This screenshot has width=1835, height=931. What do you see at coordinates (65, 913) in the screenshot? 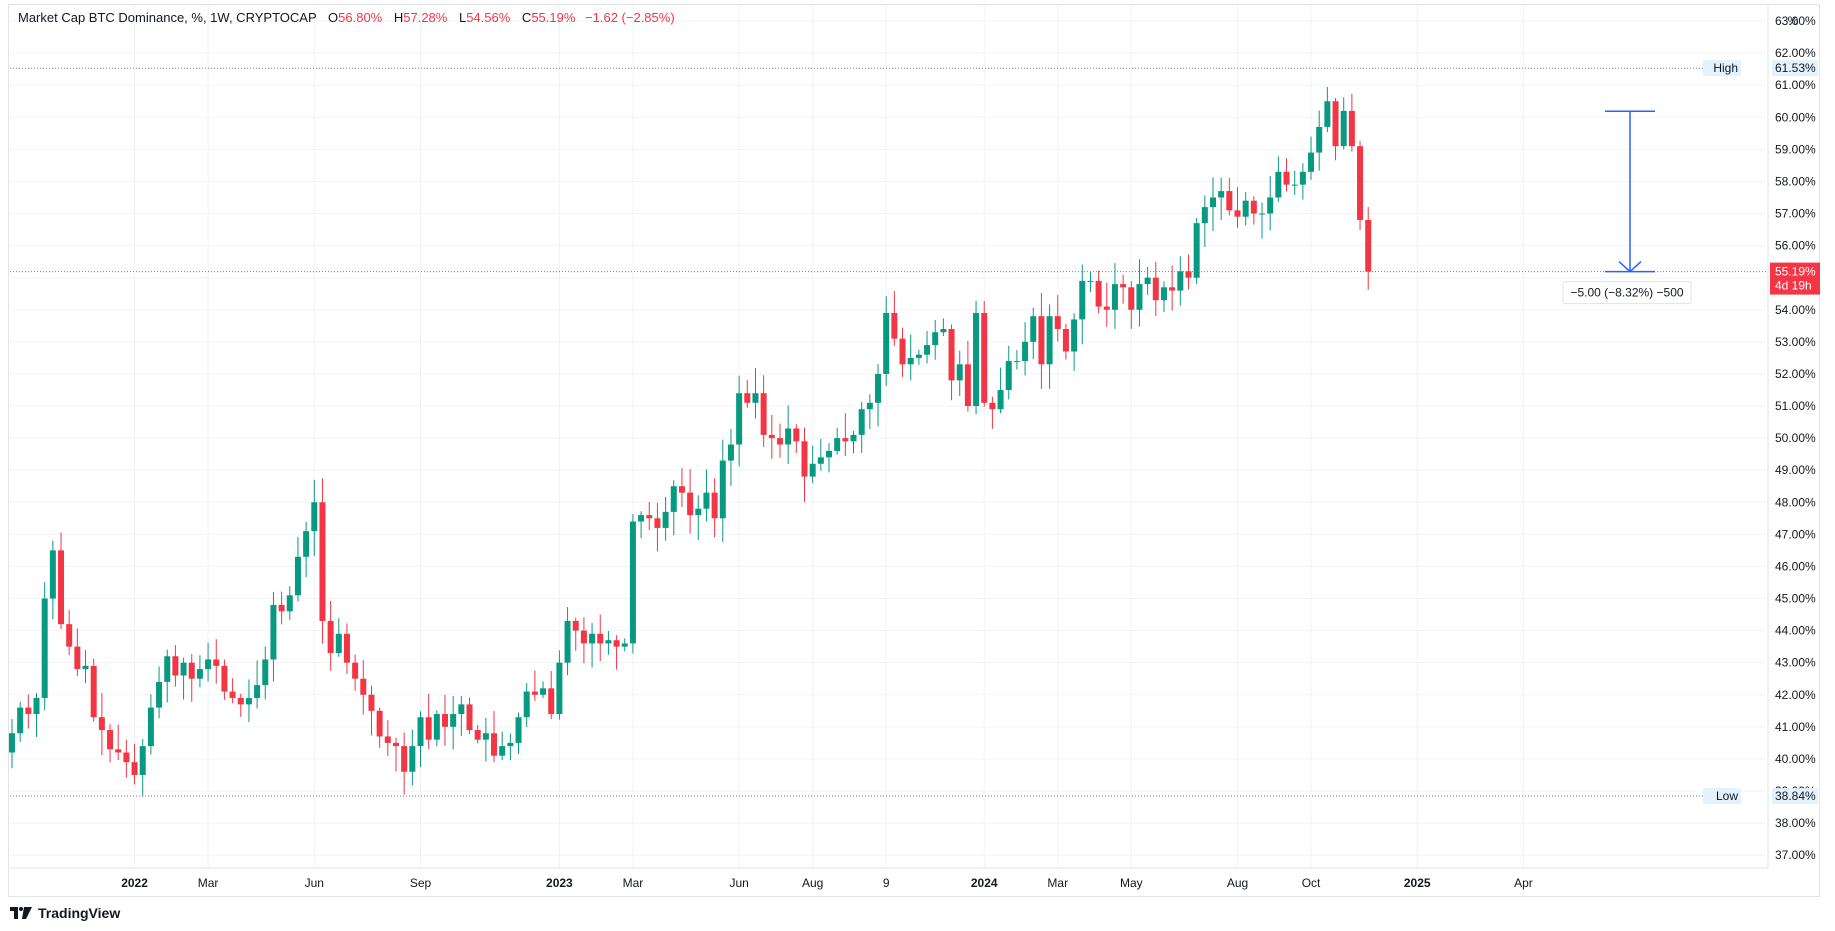
I see `tradingview-brand: TradingView` at bounding box center [65, 913].